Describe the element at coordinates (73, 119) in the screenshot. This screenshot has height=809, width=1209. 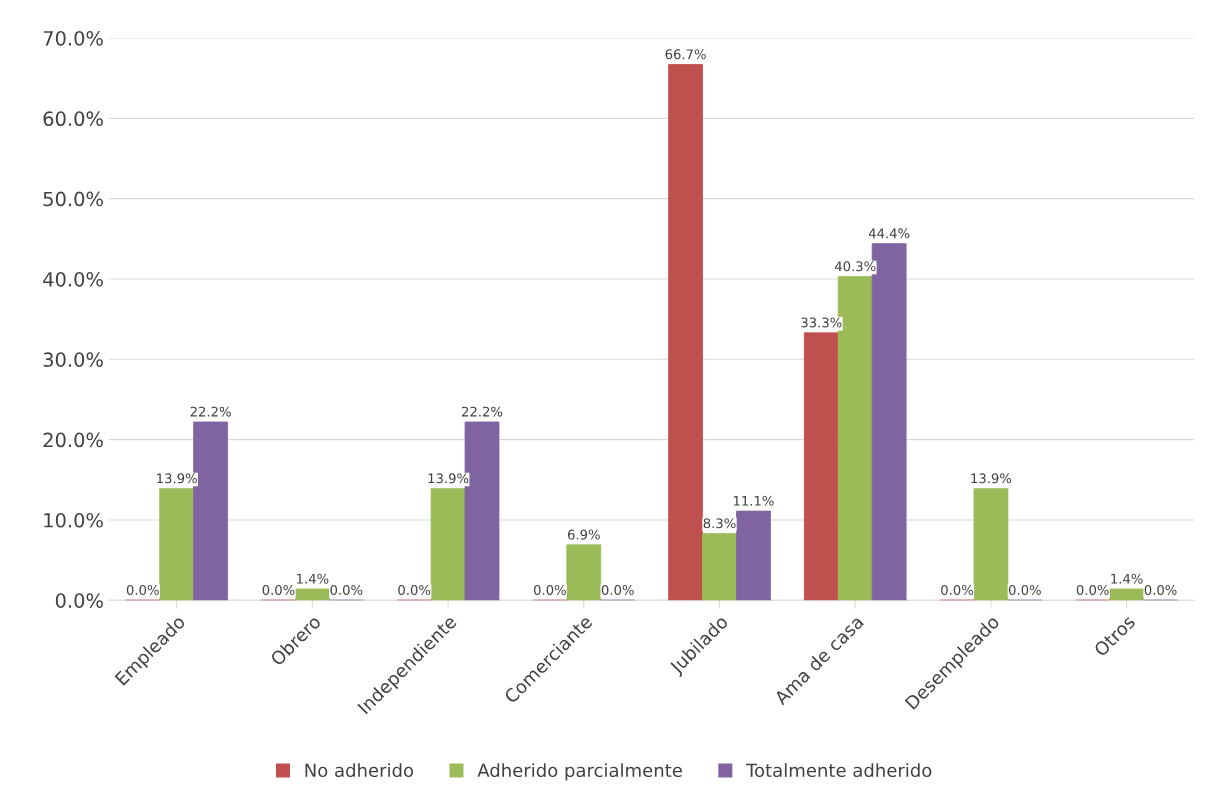
I see `y-tick-label: 60.0%` at that location.